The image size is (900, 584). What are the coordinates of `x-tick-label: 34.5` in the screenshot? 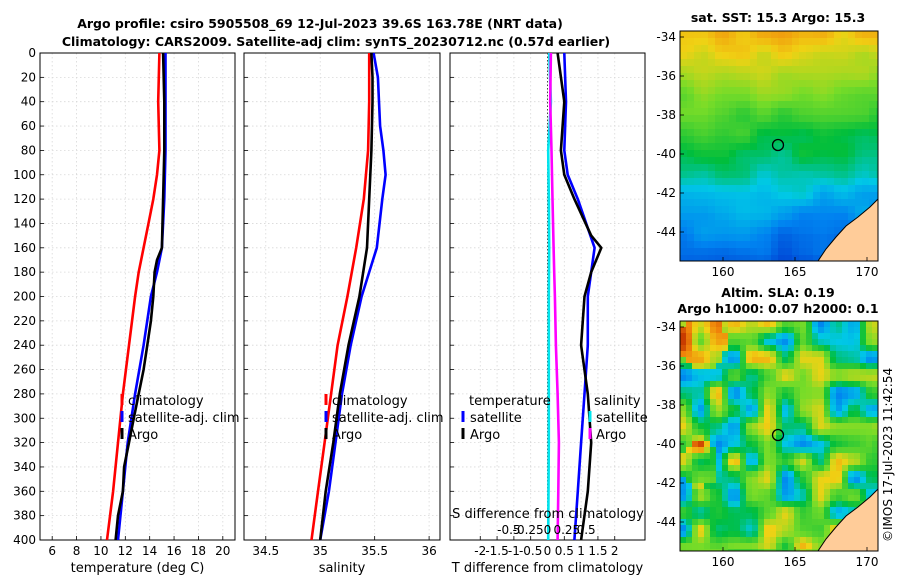 It's located at (265, 551).